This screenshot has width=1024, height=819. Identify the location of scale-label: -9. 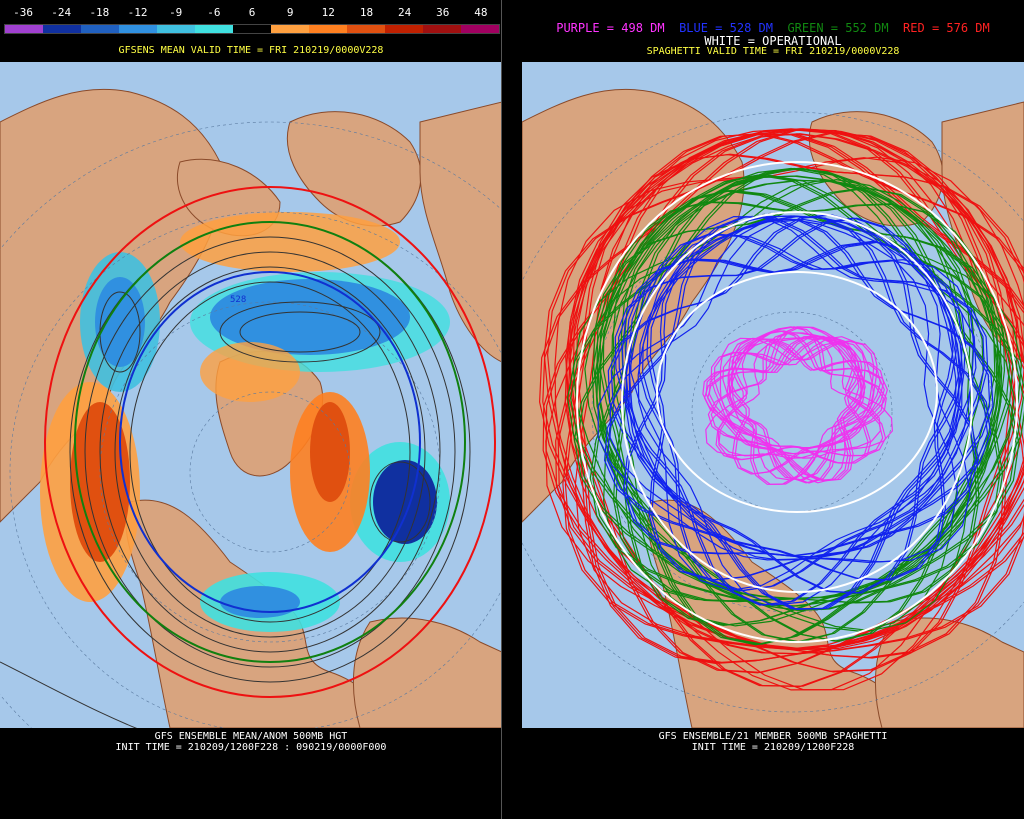
(176, 12).